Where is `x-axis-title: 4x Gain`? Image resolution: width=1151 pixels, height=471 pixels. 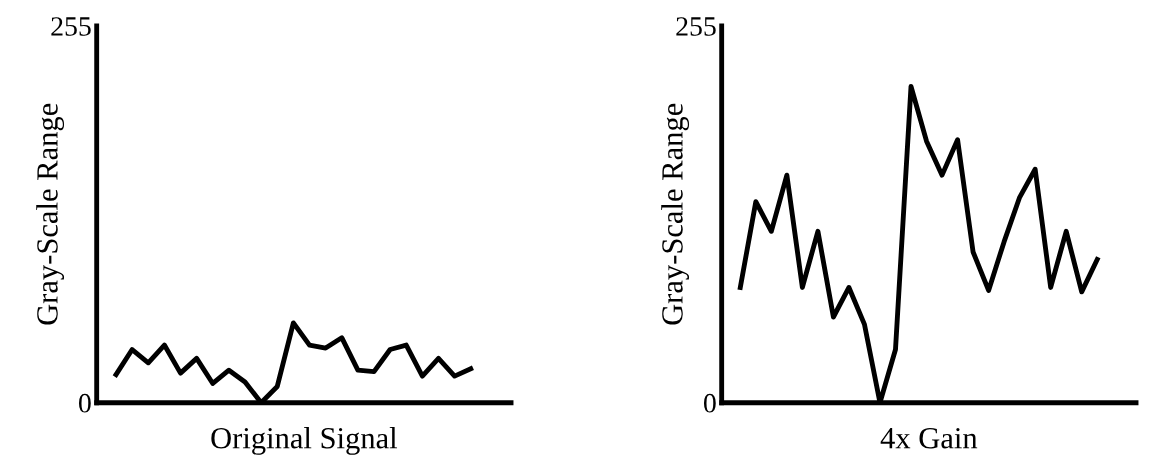
x-axis-title: 4x Gain is located at coordinates (929, 438).